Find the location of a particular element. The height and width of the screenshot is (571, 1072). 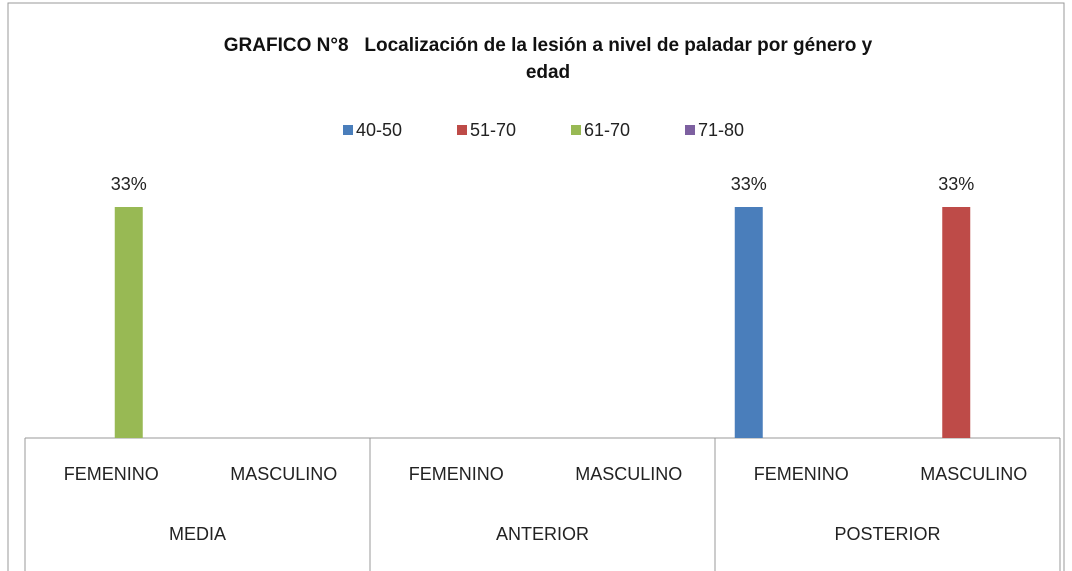

legend-label: 61-70 is located at coordinates (607, 130).